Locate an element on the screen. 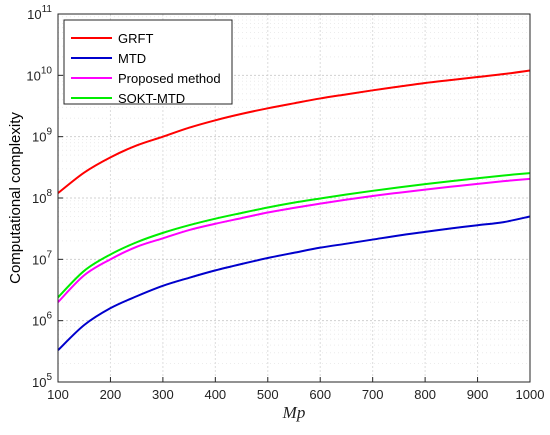 The width and height of the screenshot is (550, 435). y-tick-exponent: 8 is located at coordinates (49, 193).